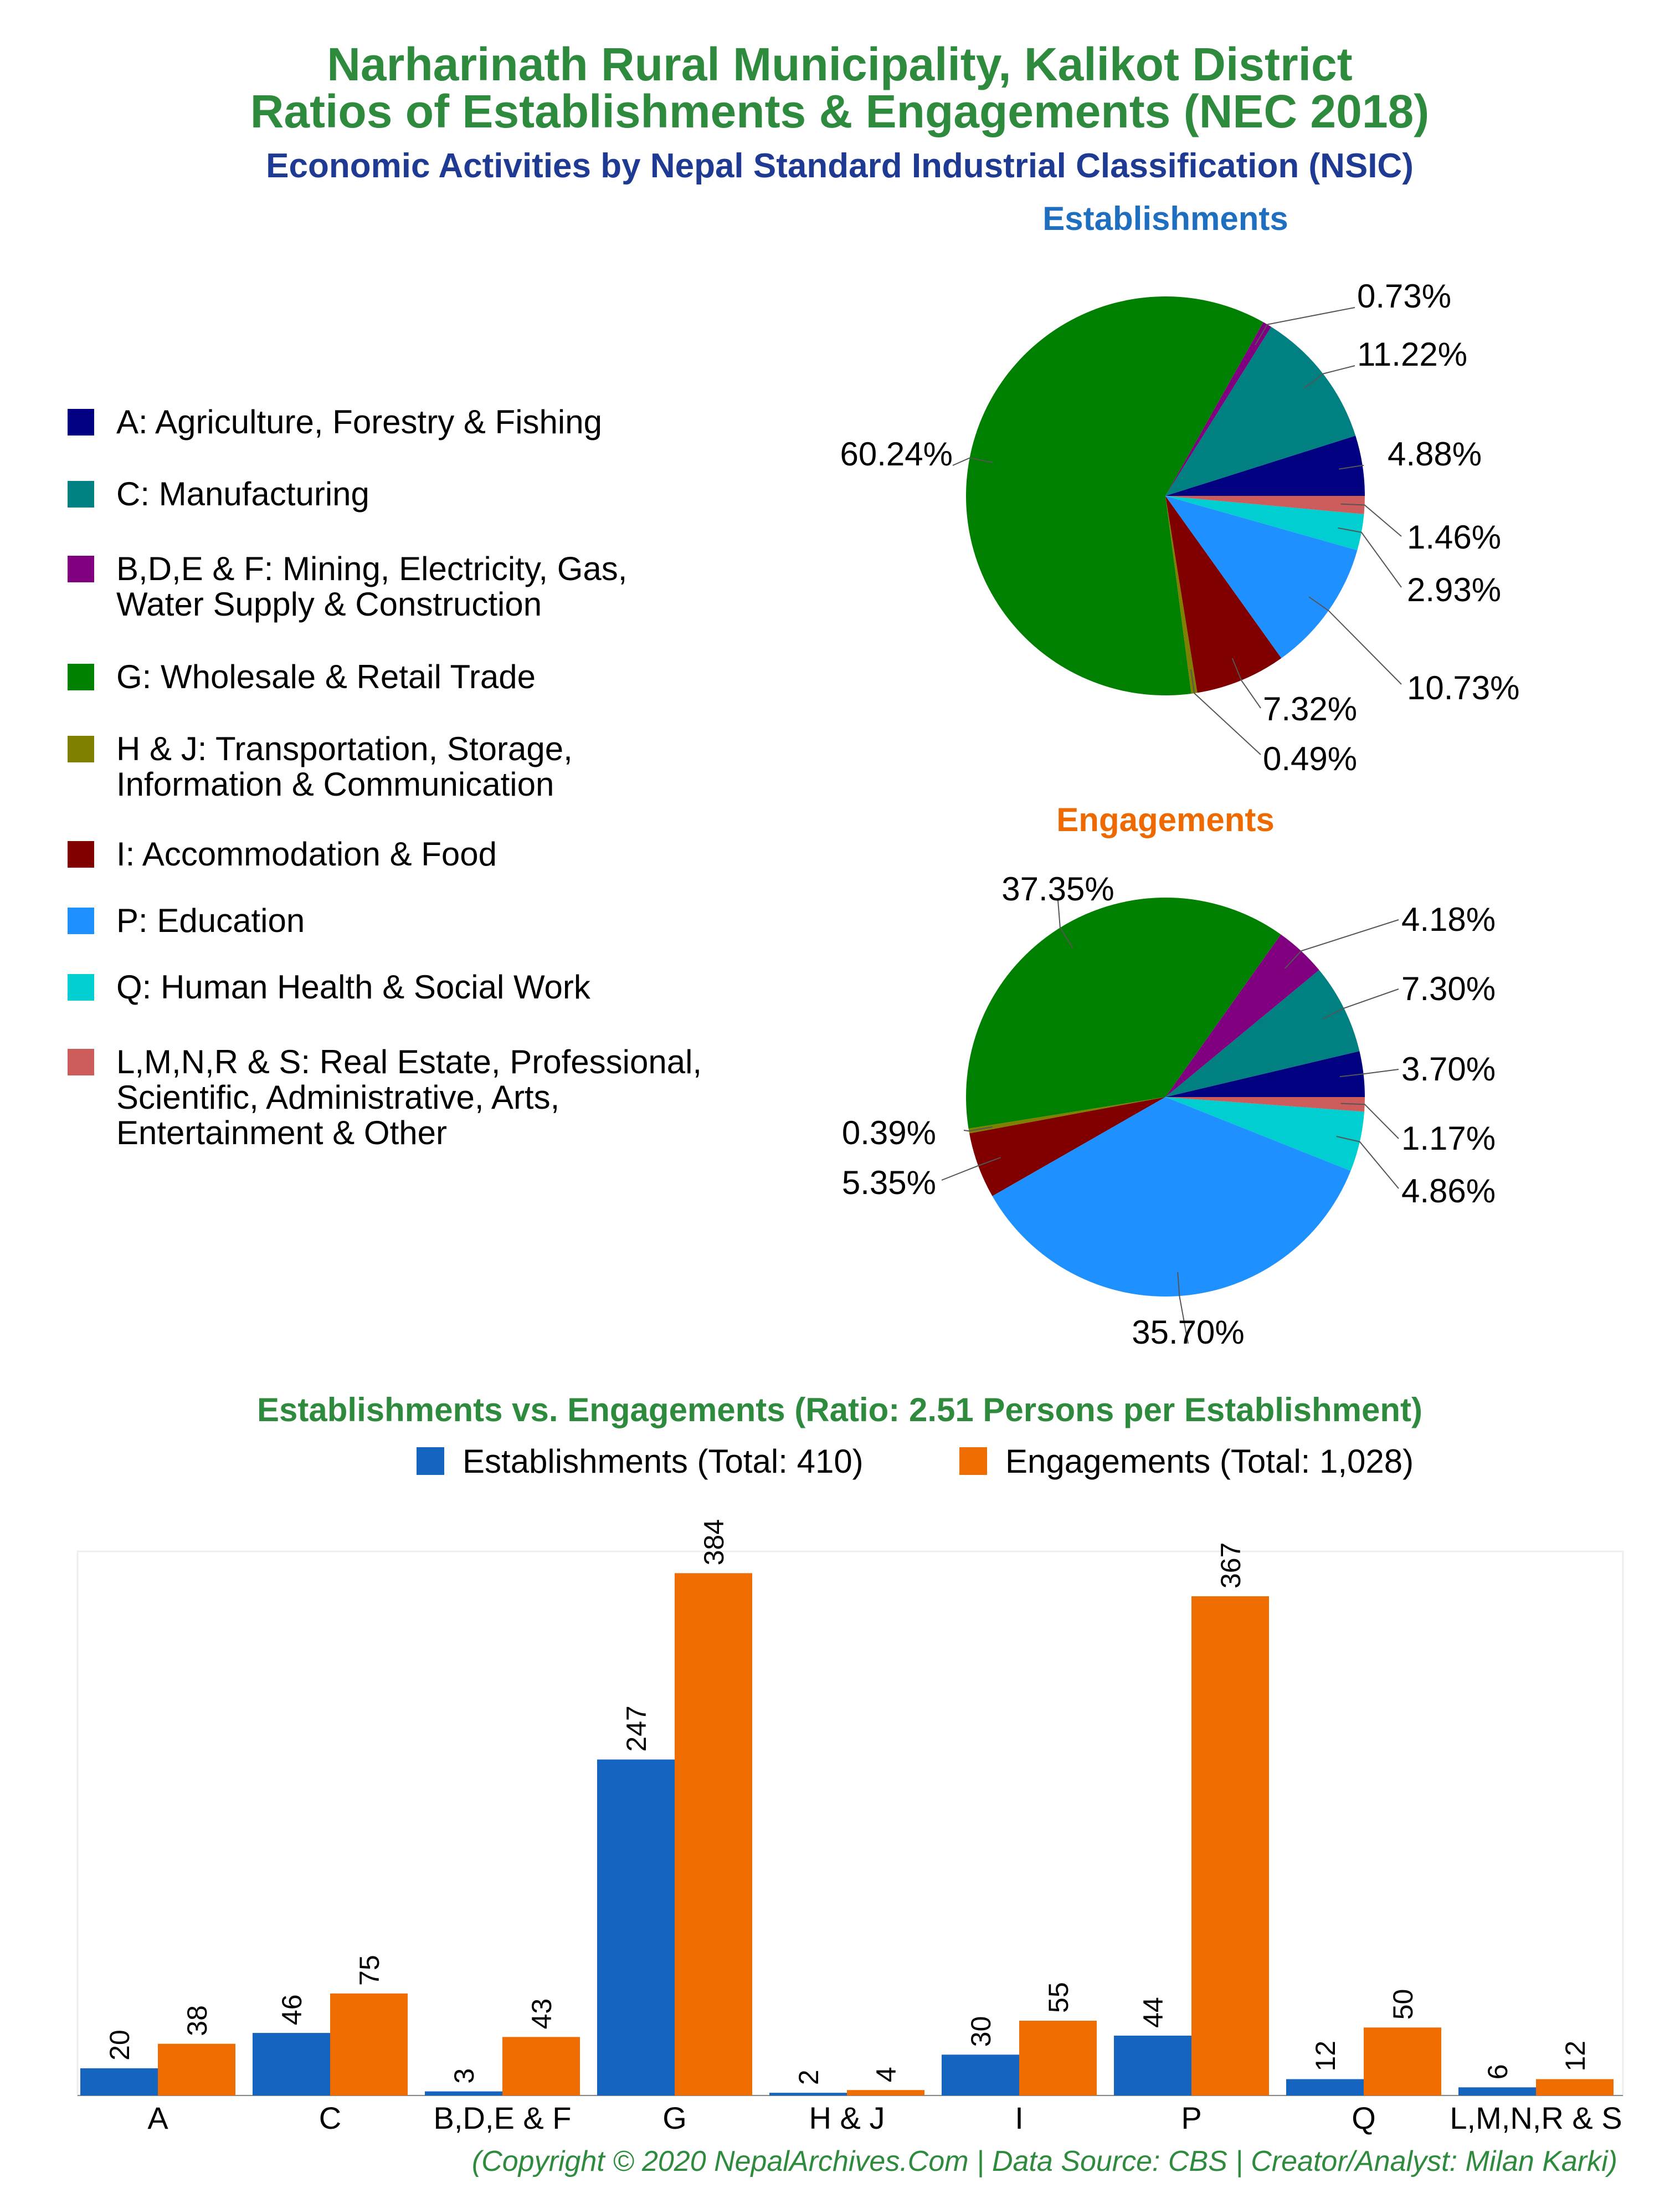  I want to click on bar-value-label: 3, so click(464, 2076).